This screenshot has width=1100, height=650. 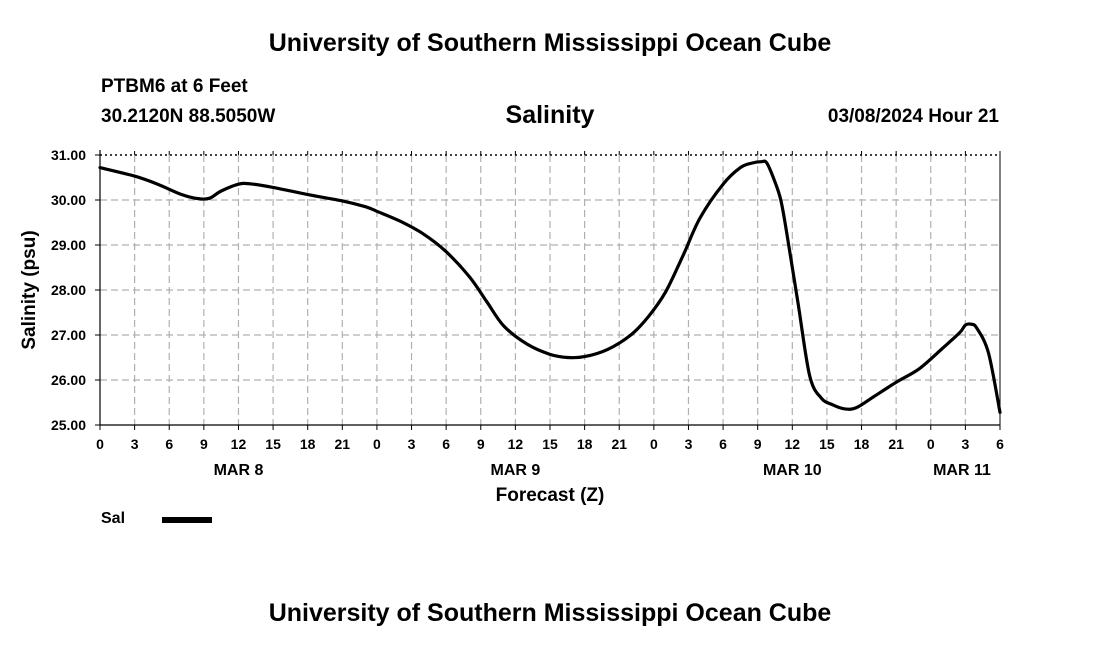 What do you see at coordinates (550, 115) in the screenshot?
I see `chart-variable-title: Salinity` at bounding box center [550, 115].